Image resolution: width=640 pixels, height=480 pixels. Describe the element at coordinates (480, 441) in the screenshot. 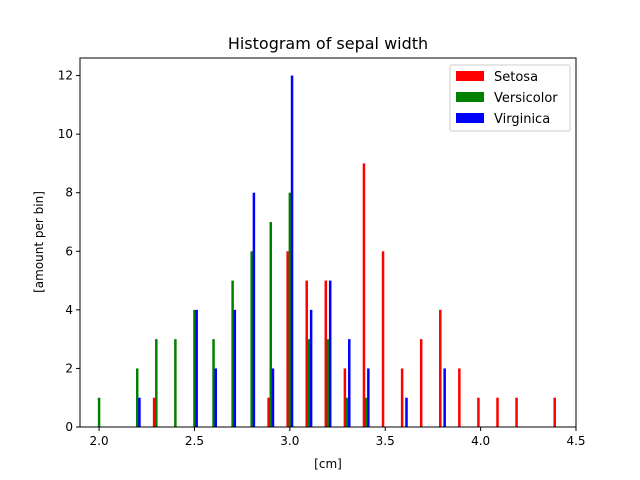

I see `x-tick-label: 4.0` at that location.